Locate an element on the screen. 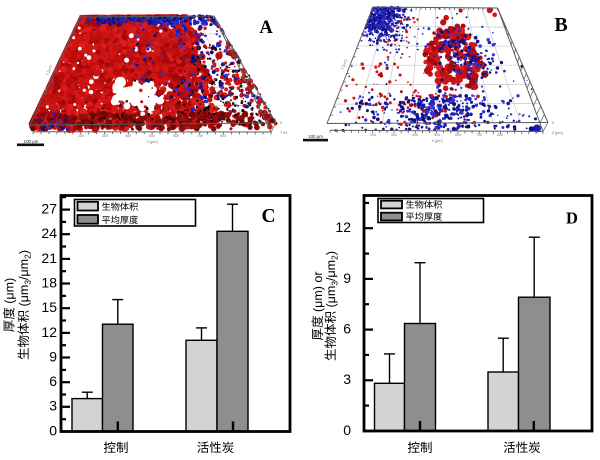 The height and width of the screenshot is (460, 600). svg-text: 0 is located at coordinates (281, 123).